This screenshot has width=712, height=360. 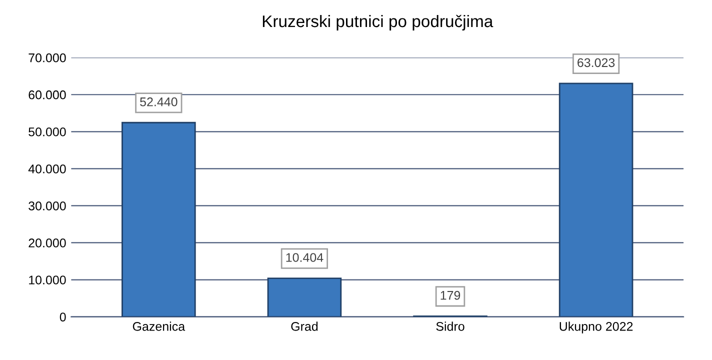 What do you see at coordinates (304, 326) in the screenshot?
I see `x-tick-label: Grad` at bounding box center [304, 326].